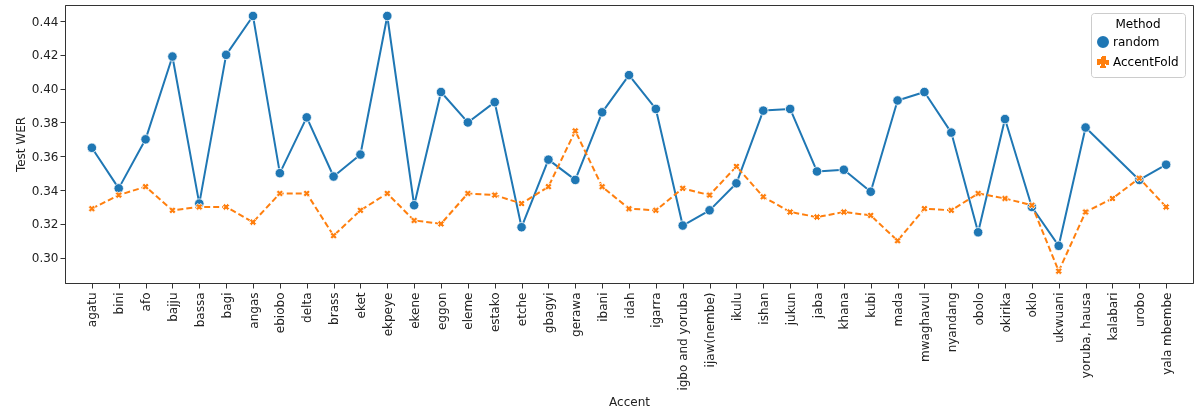  Describe the element at coordinates (92, 310) in the screenshot. I see `x-tick-label: agatu` at that location.